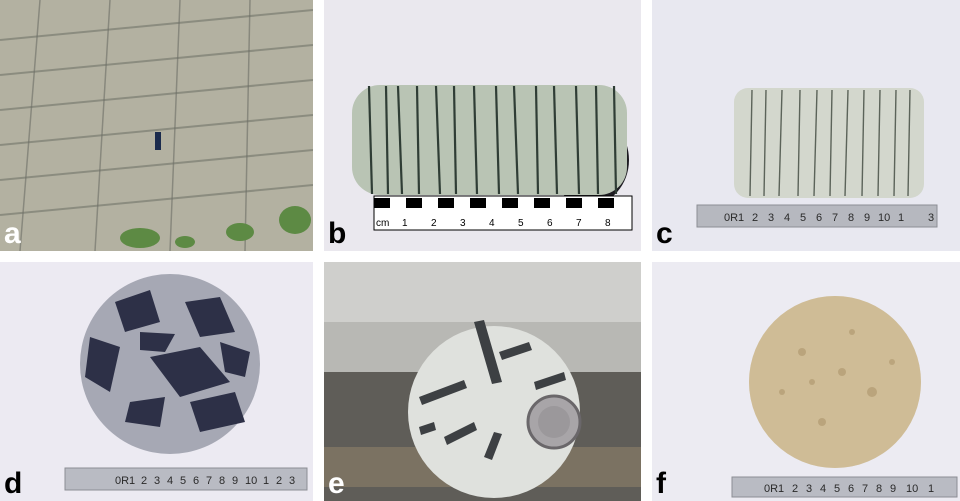  I want to click on ruler-f-tick: 1, so click(931, 489).